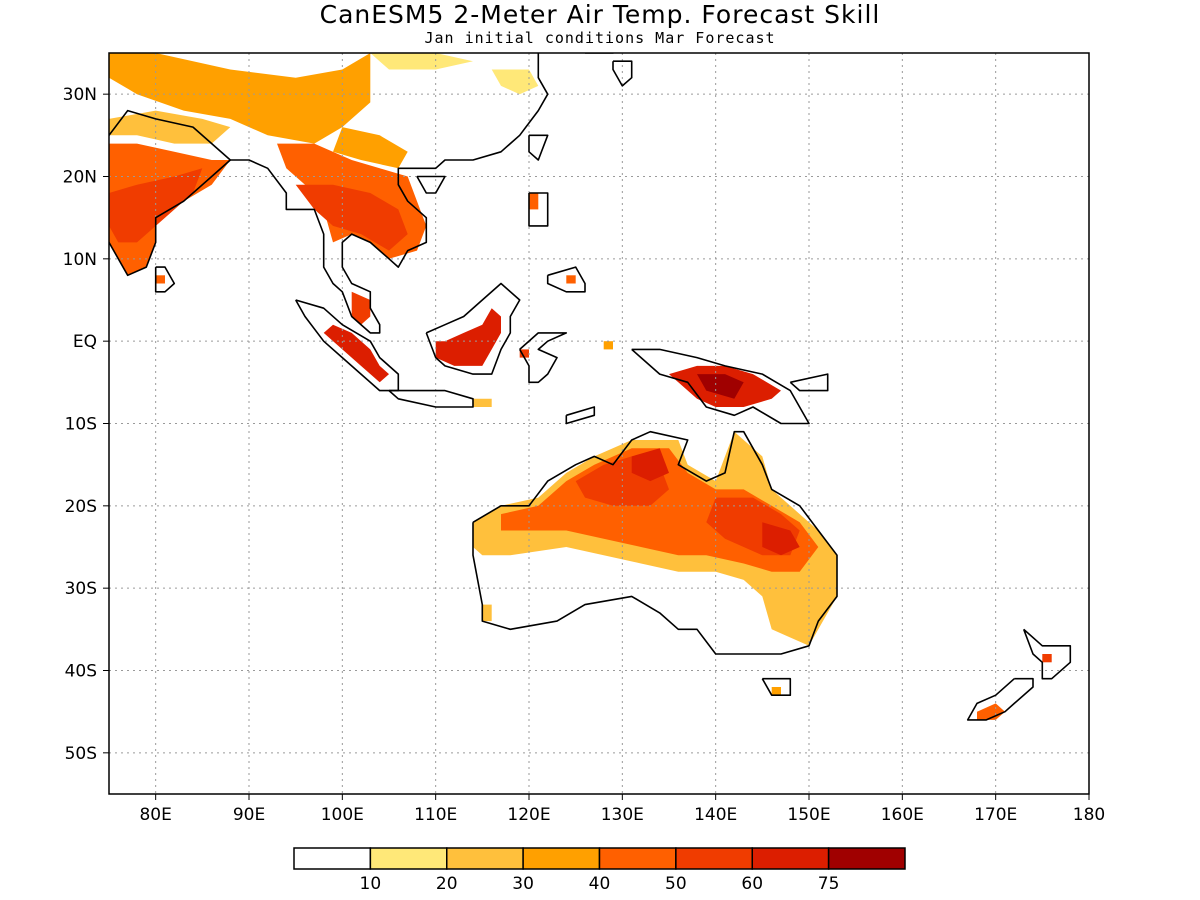 This screenshot has height=900, width=1200. Describe the element at coordinates (1089, 815) in the screenshot. I see `lon-tick-label: 180` at that location.